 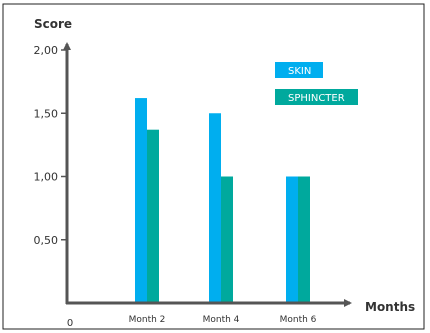 I want to click on x-axis-title: Months, so click(x=390, y=307).